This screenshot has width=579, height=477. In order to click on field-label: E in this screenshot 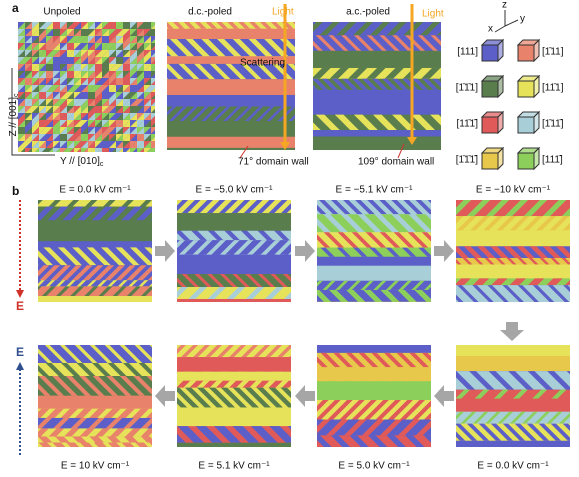, I will do `click(20, 306)`.